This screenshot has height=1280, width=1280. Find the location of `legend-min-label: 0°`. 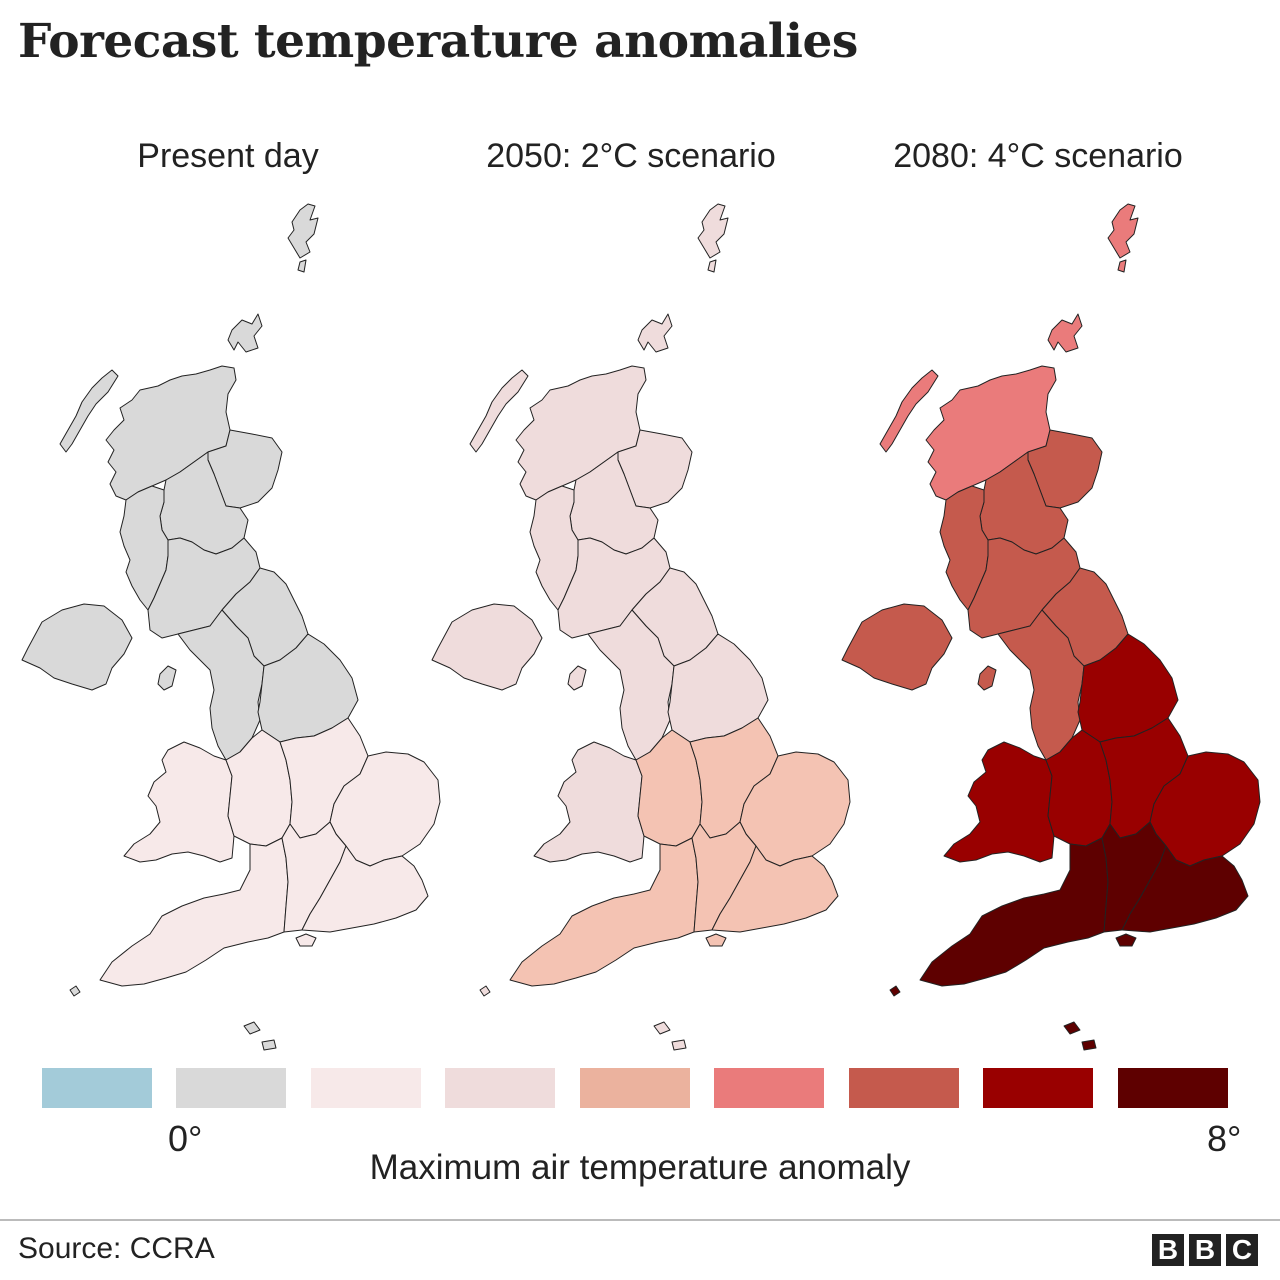

legend-min-label: 0° is located at coordinates (185, 1138).